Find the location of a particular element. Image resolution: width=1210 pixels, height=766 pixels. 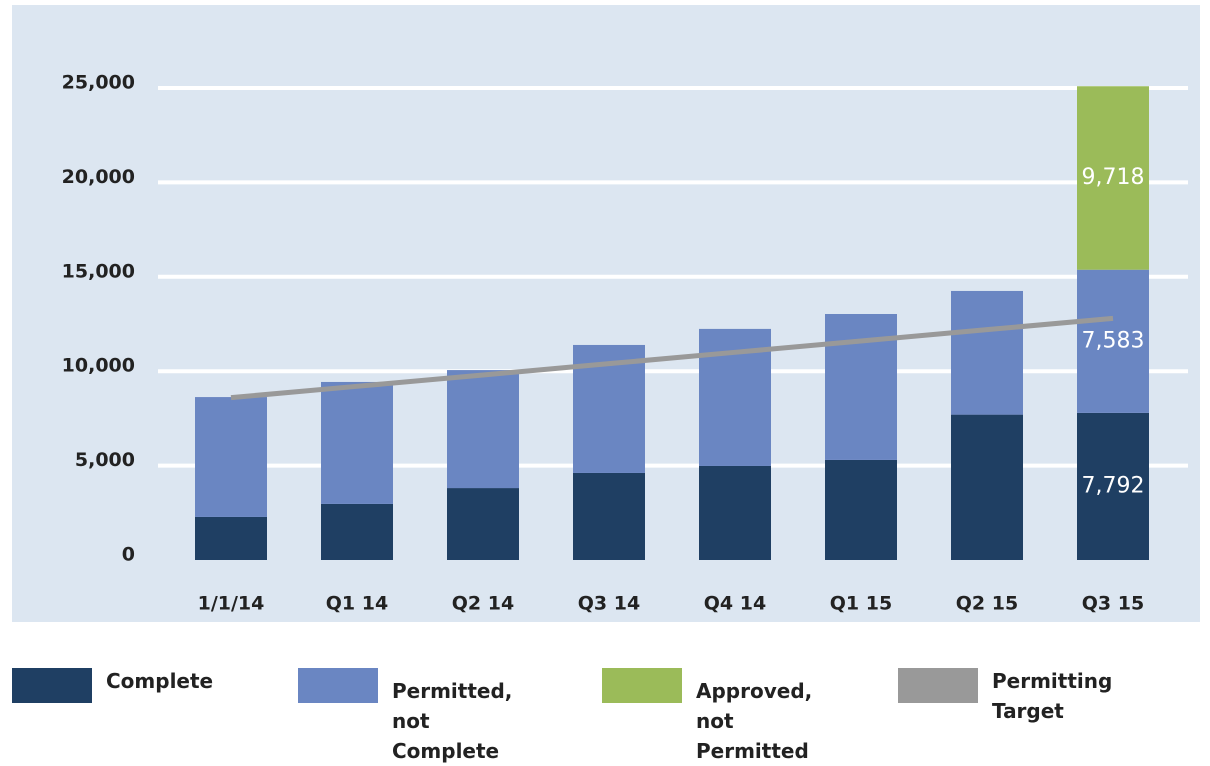

y-tick-label: 20,000 is located at coordinates (98, 177).